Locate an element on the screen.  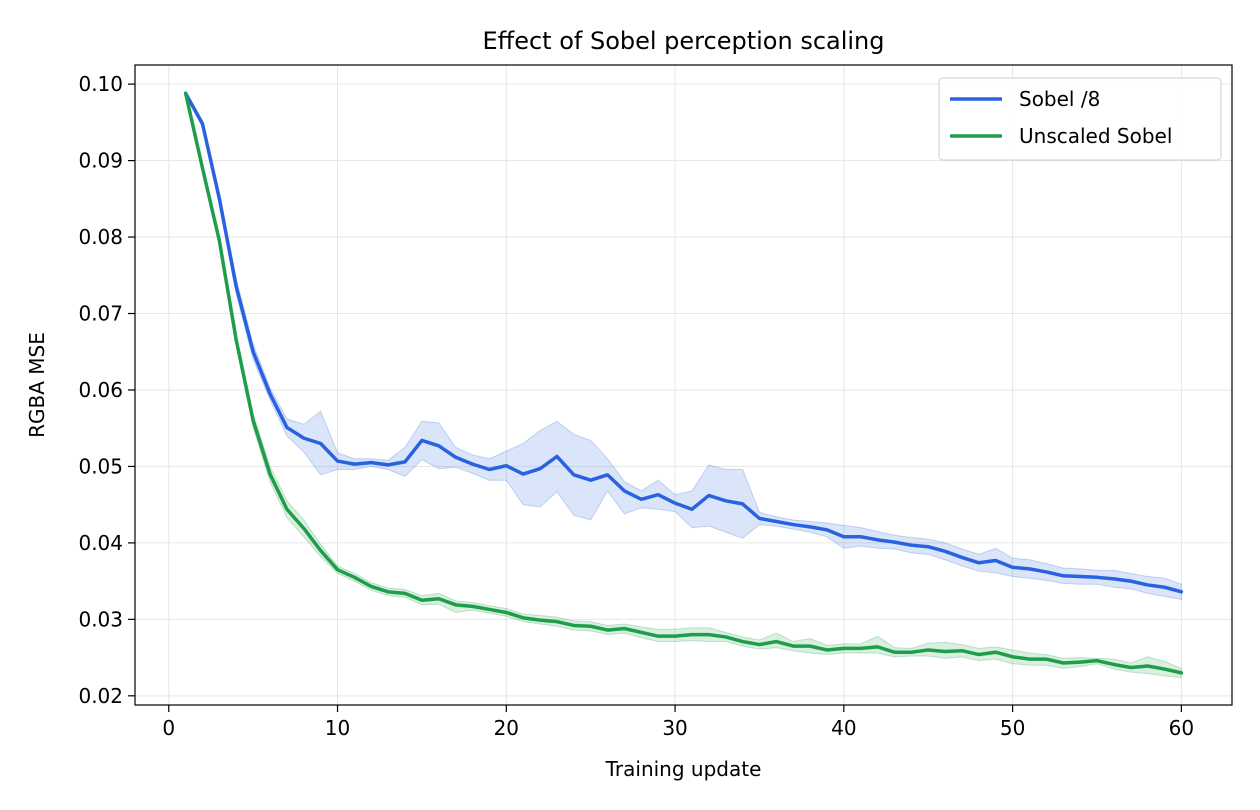
y-tick-label-6: 0.08 is located at coordinates (100, 237).